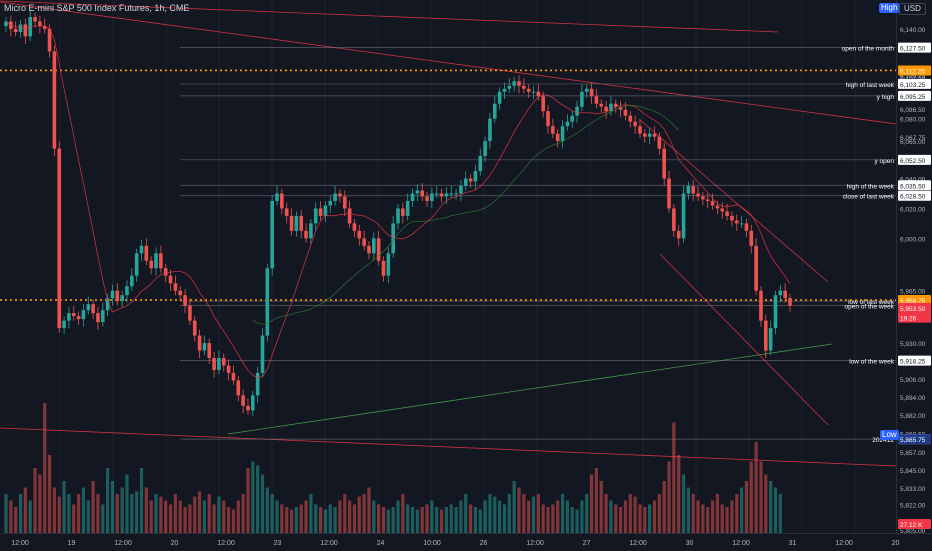 The width and height of the screenshot is (932, 551). Describe the element at coordinates (889, 8) in the screenshot. I see `high-mode-button: High` at that location.